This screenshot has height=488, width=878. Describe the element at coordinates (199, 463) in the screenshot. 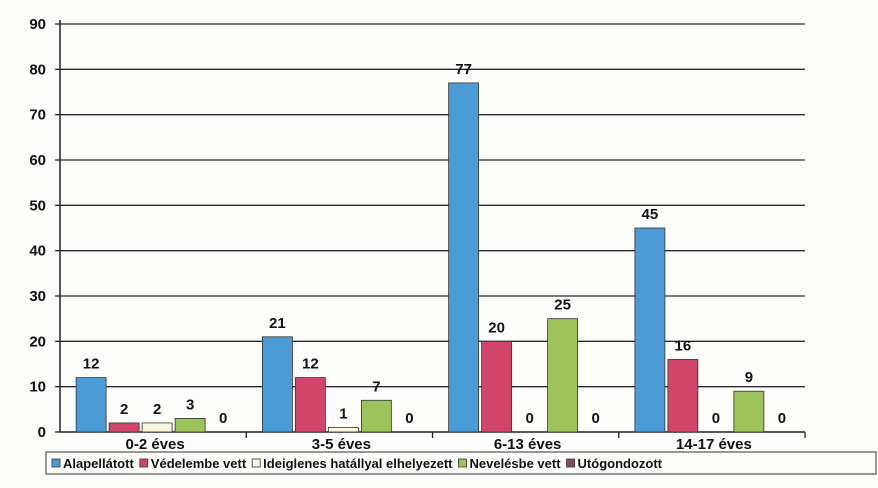

I see `legend-entry-v-delembe-vett: Védelembe vett` at that location.